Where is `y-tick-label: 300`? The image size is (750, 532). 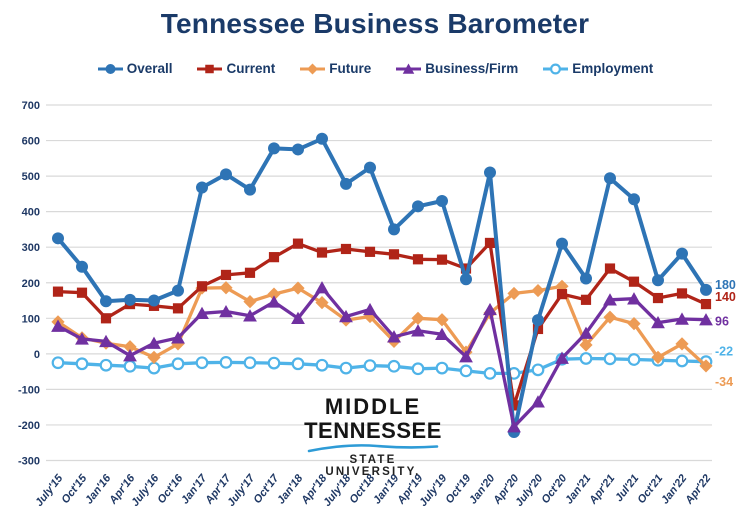 y-tick-label: 300 is located at coordinates (31, 248).